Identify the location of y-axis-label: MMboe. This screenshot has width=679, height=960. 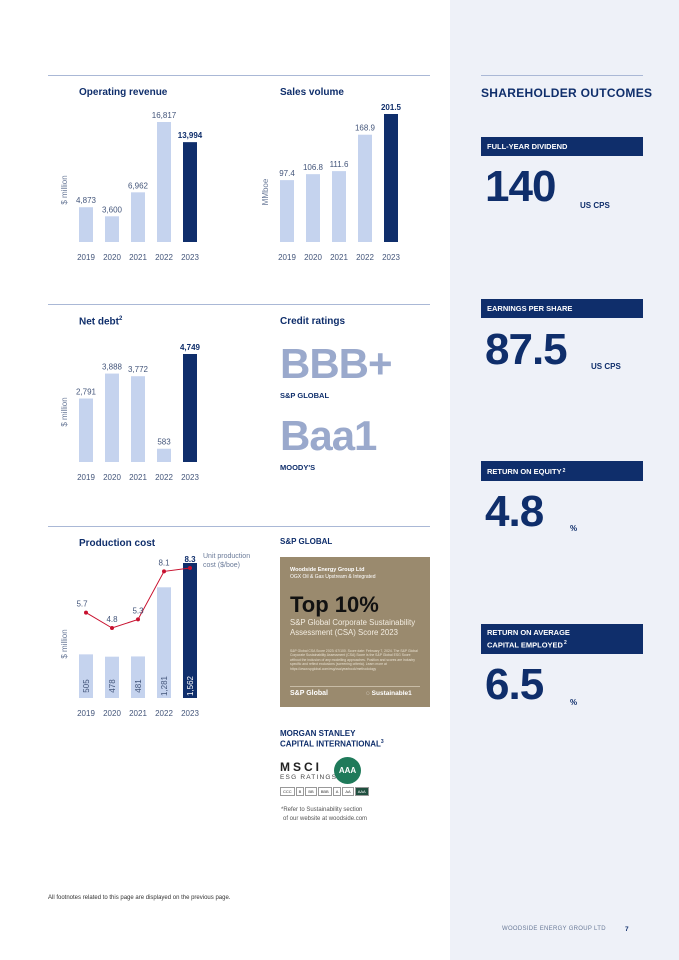
(265, 191).